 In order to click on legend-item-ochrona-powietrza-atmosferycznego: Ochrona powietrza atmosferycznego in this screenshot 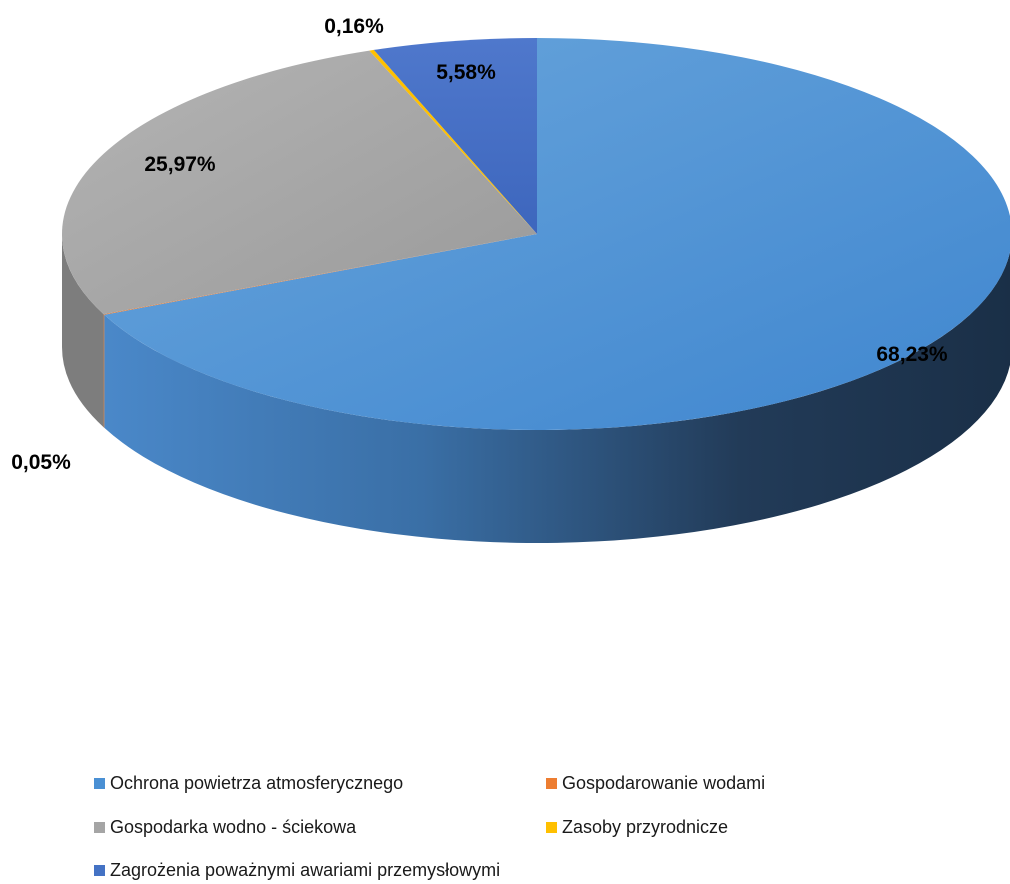, I will do `click(248, 783)`.